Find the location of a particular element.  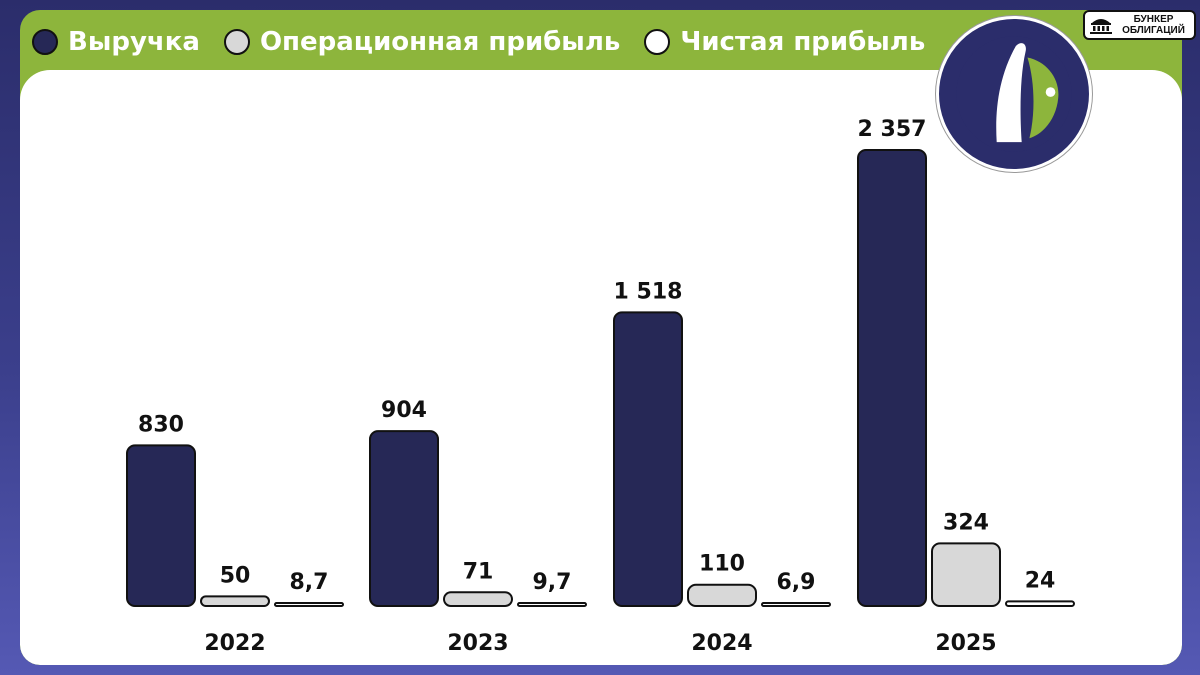

legend-item-operating-profit: Операционная прибыль is located at coordinates (422, 42).